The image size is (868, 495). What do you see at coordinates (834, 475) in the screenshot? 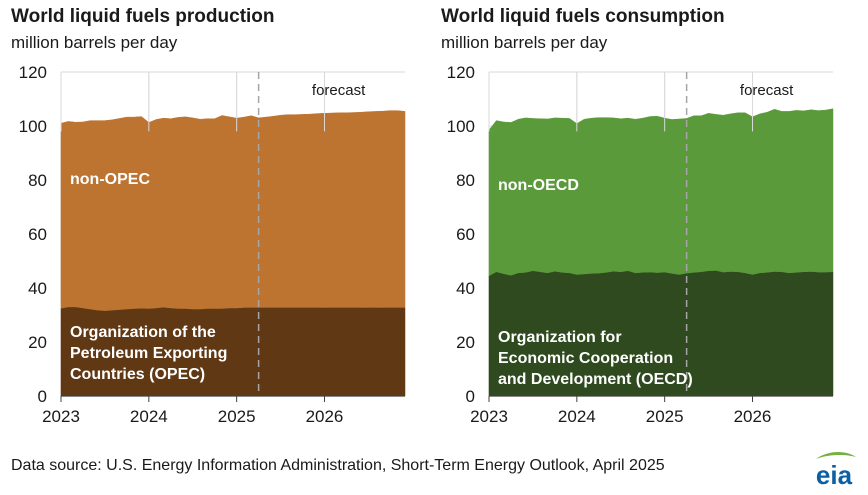
I see `eia-logo-text: eia` at bounding box center [834, 475].